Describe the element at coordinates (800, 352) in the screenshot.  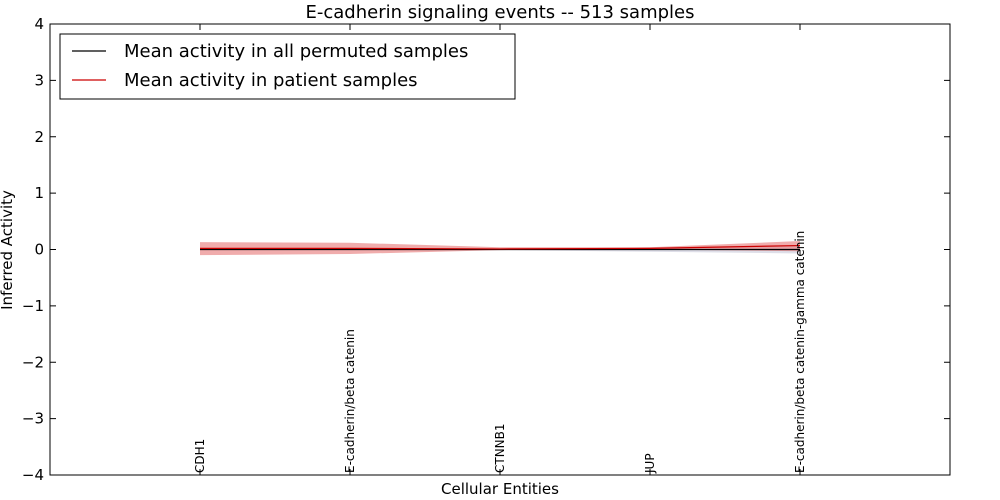
I see `entity-label: E-cadherin/beta catenin-gamma catenin` at that location.